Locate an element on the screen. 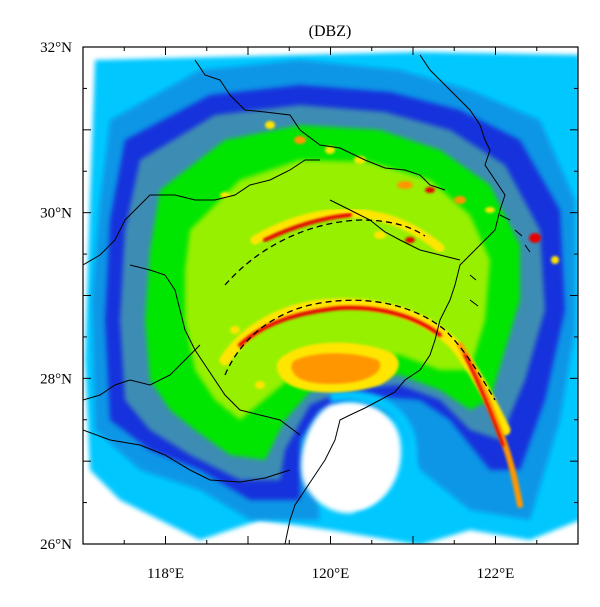  map-title: (DBZ) is located at coordinates (330, 31).